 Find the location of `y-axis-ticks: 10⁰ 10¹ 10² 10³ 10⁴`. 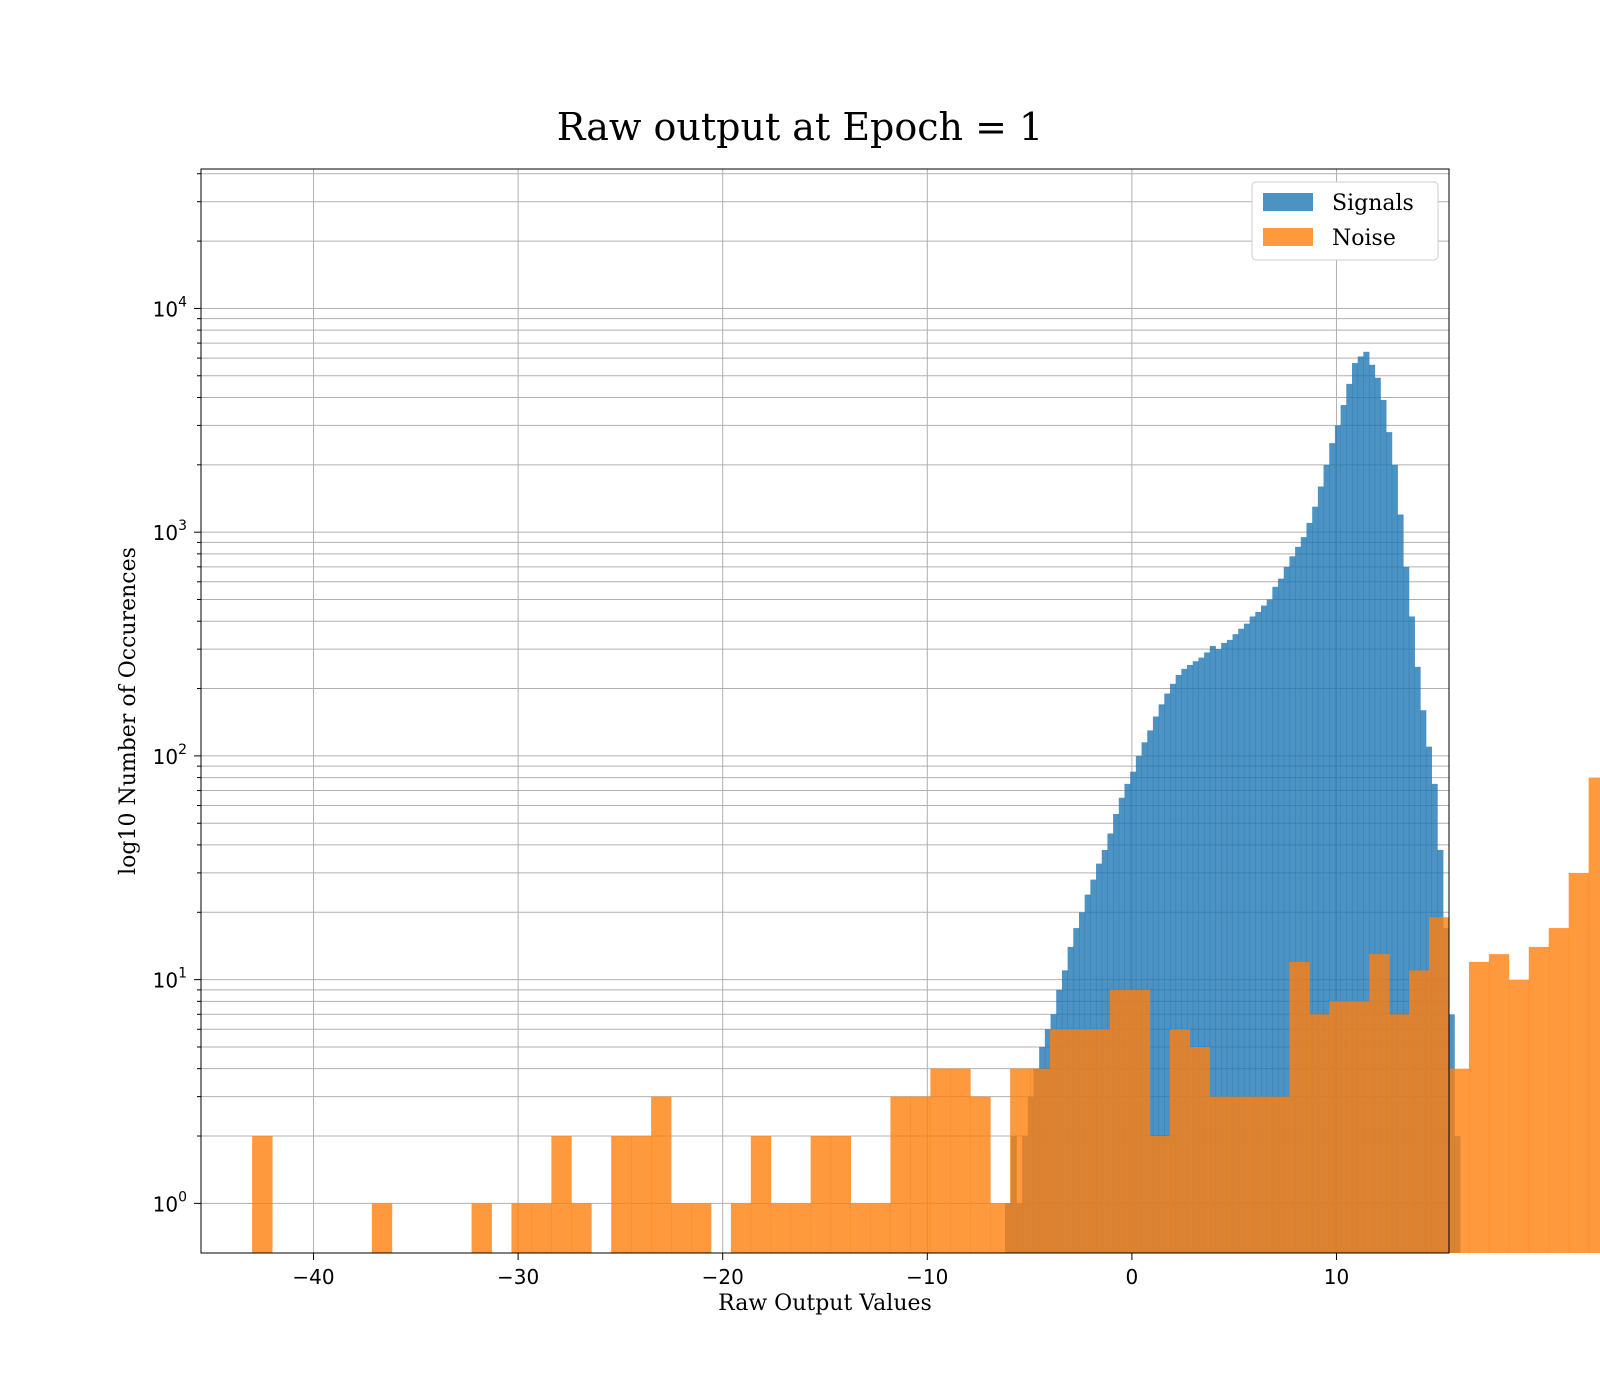

y-axis-ticks: 10⁰ 10¹ 10² 10³ 10⁴ is located at coordinates (170, 755).